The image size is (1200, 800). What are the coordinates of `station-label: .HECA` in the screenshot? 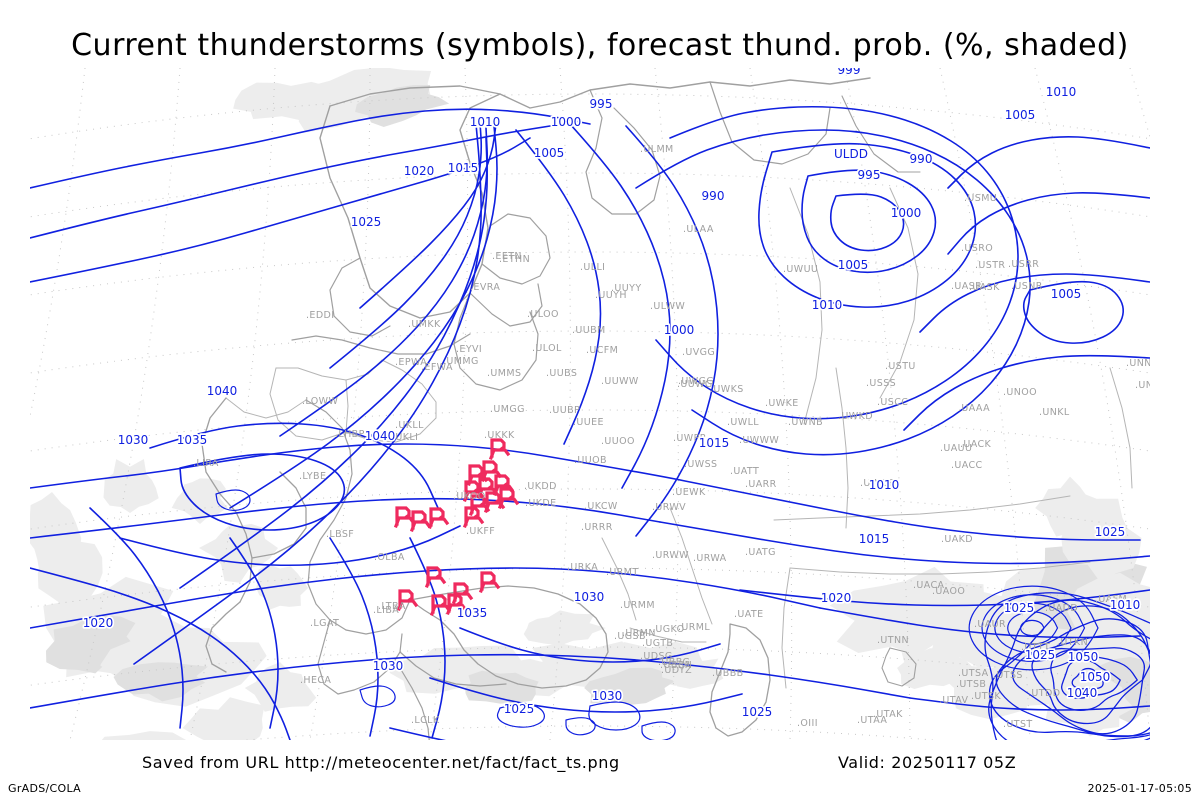 It's located at (315, 680).